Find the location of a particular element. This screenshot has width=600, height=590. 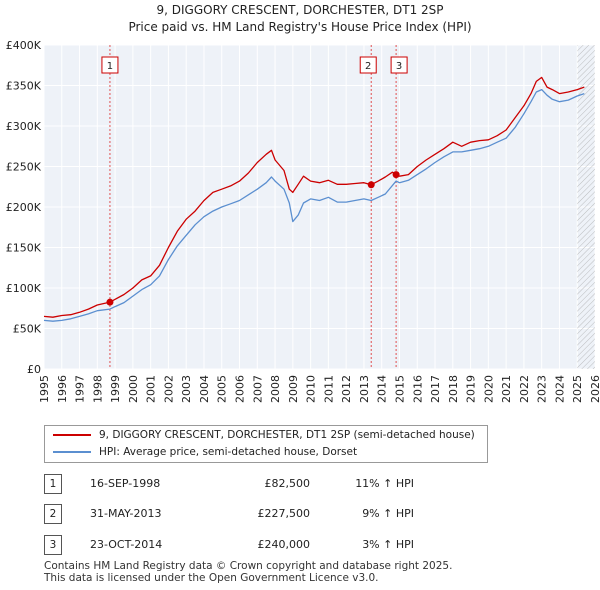

x-tick-label: 2016 is located at coordinates (417, 389).